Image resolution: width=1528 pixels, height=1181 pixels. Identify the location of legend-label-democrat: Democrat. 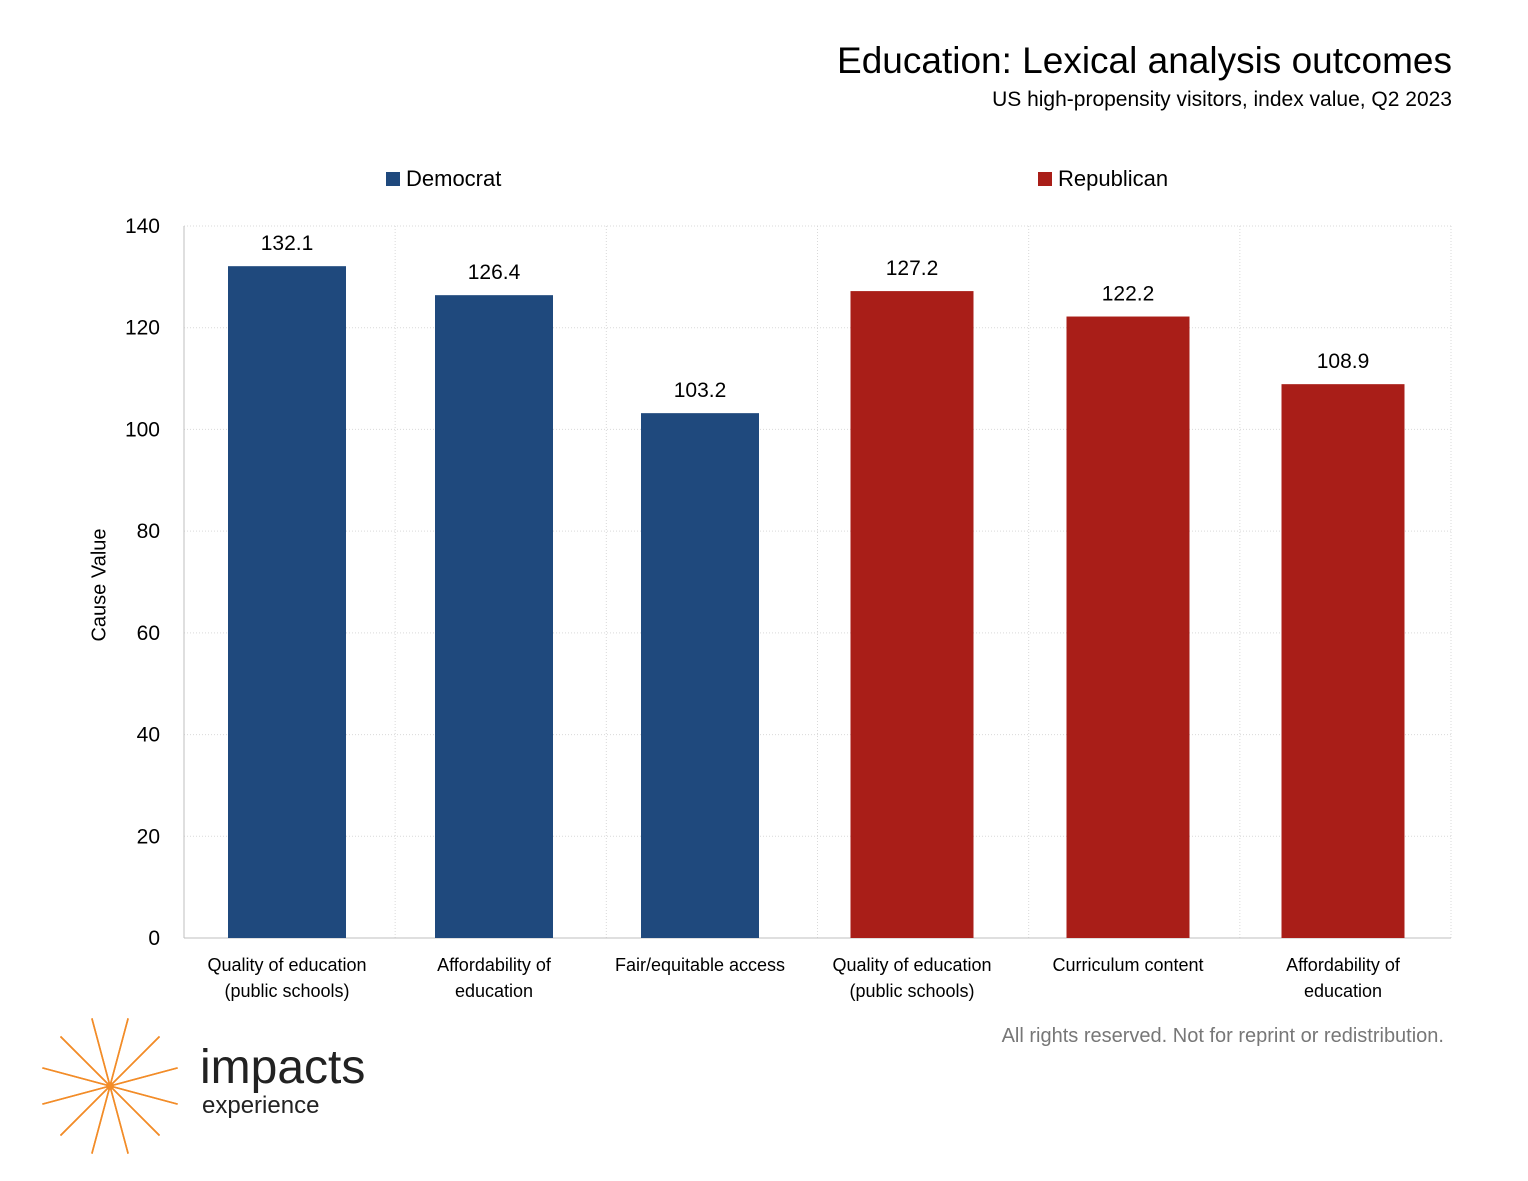
(454, 178).